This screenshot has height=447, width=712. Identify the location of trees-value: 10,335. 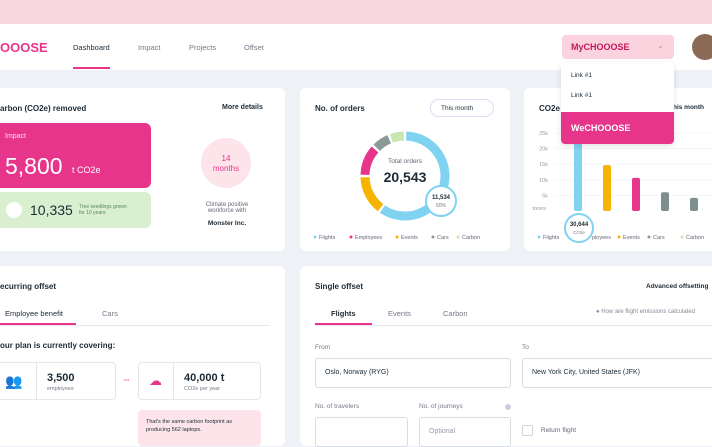
(51, 210).